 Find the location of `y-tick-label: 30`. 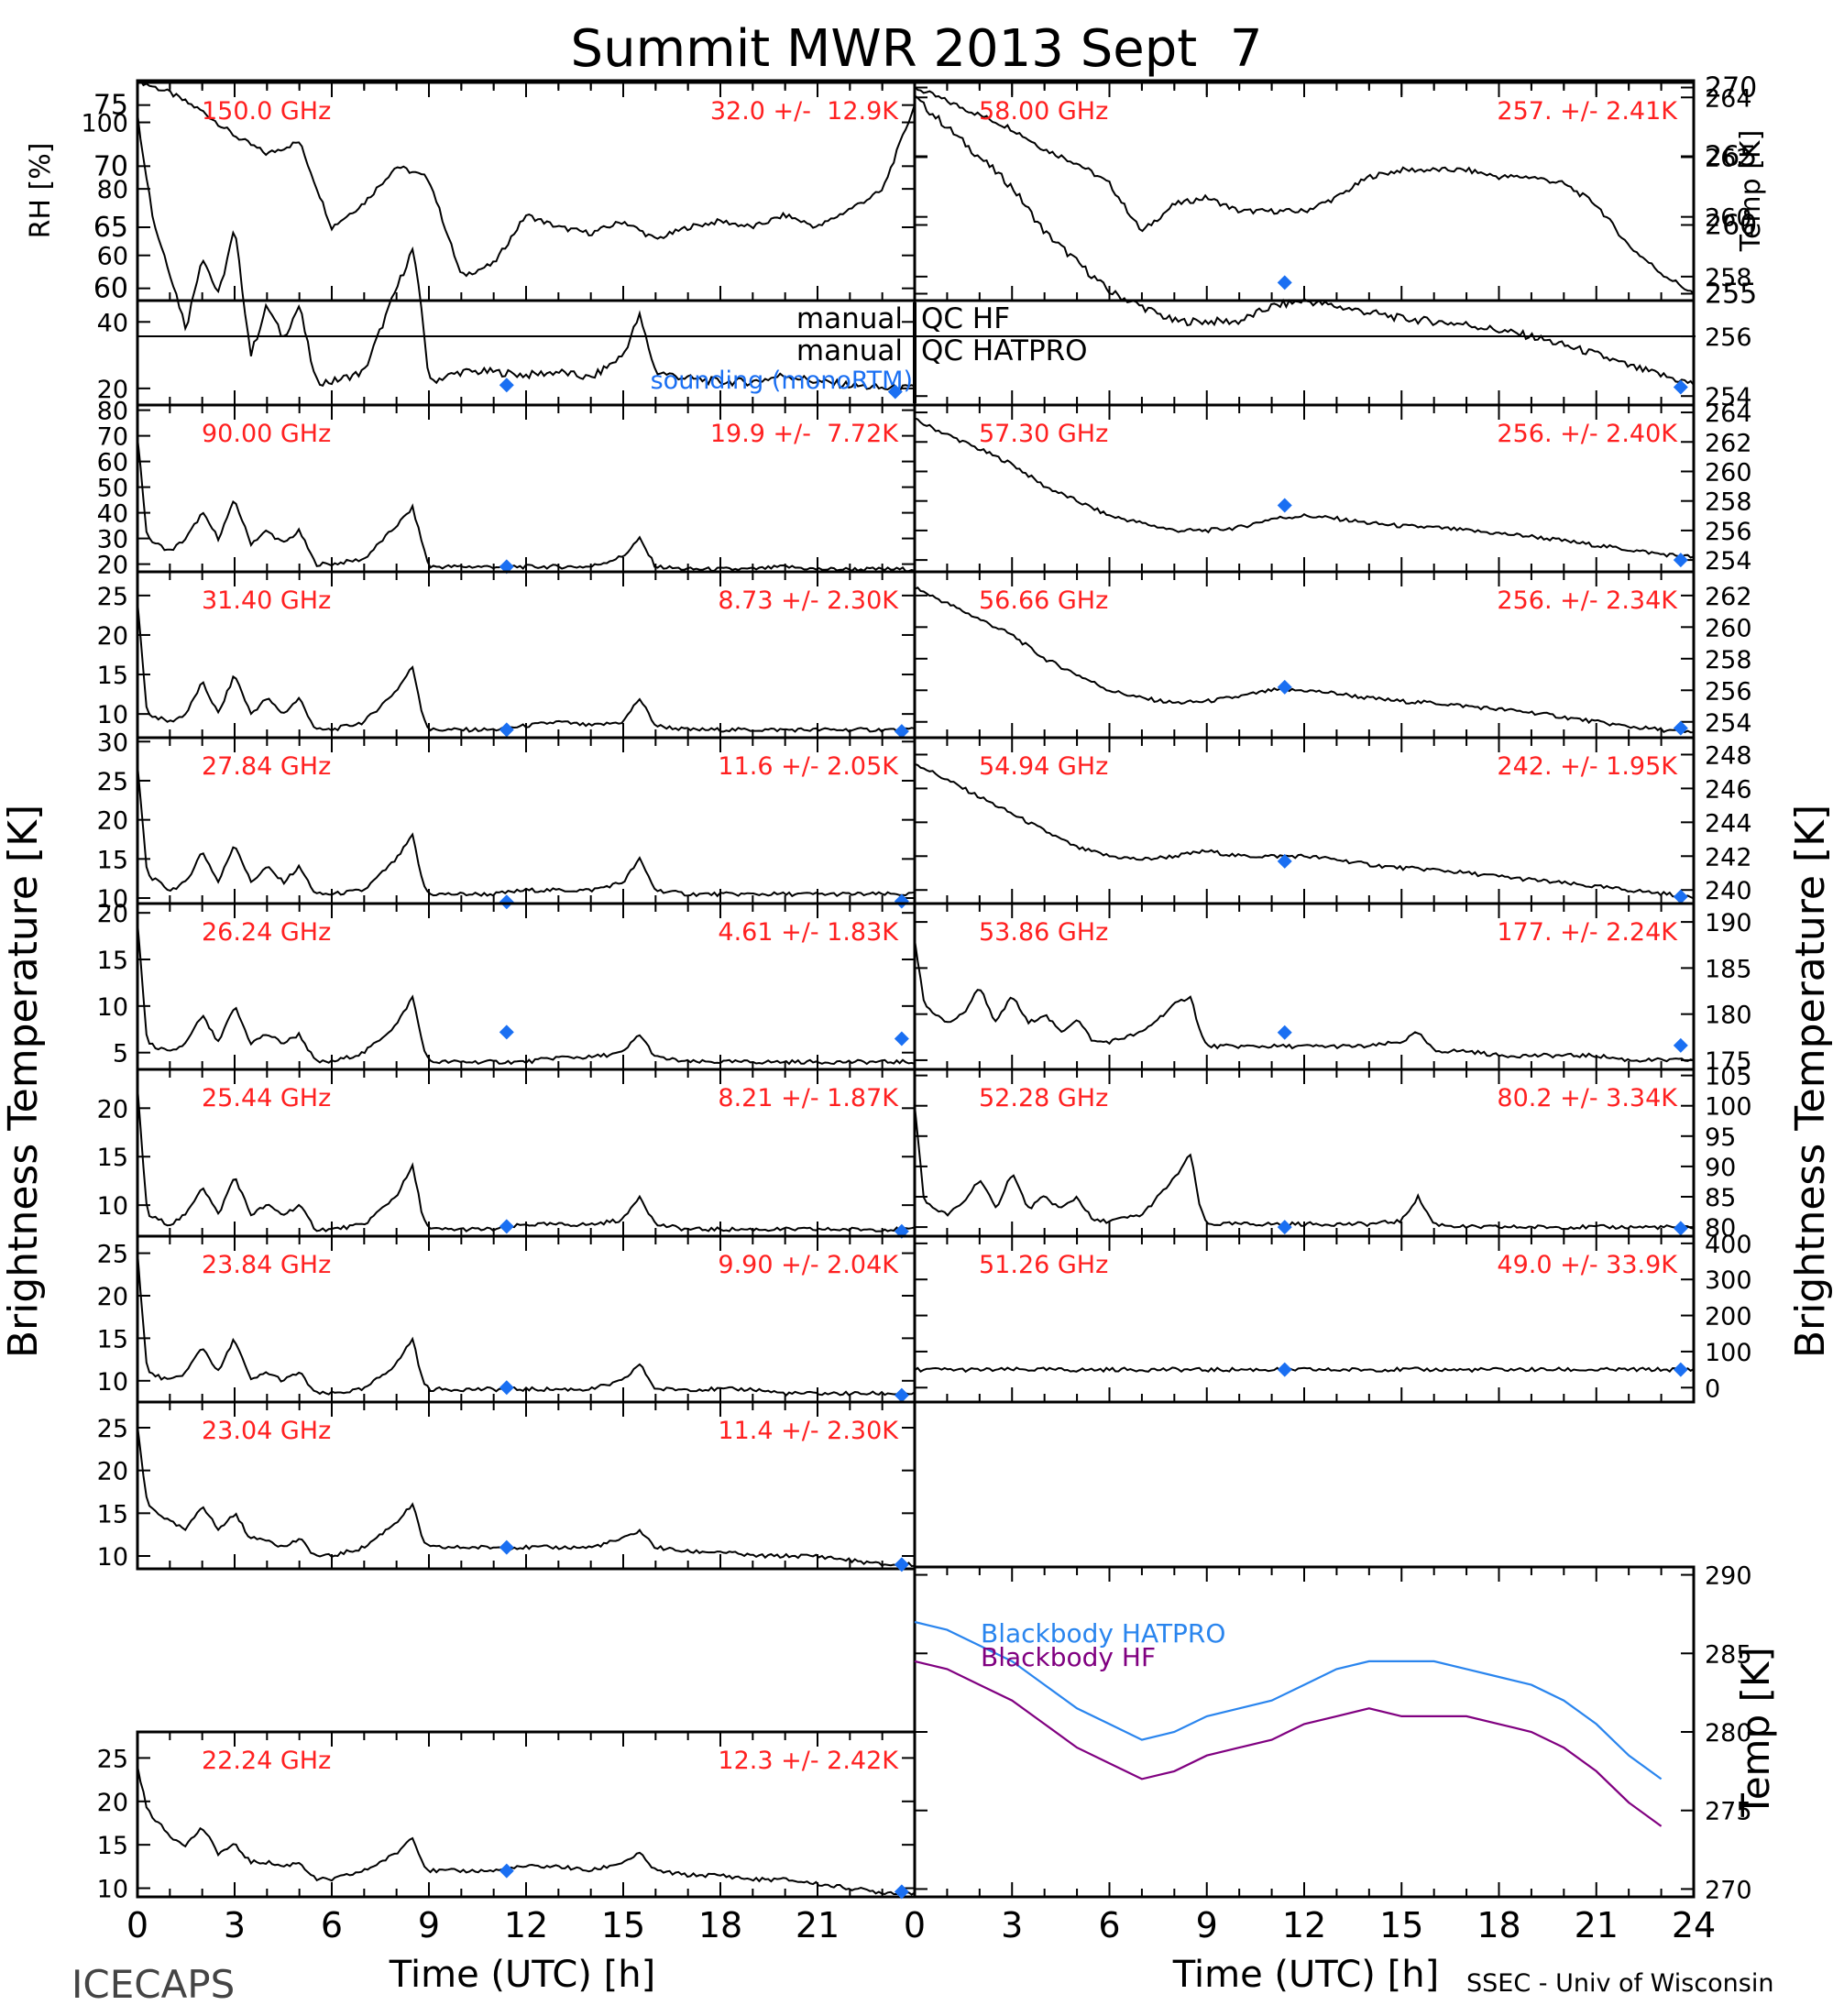

y-tick-label: 30 is located at coordinates (112, 540).